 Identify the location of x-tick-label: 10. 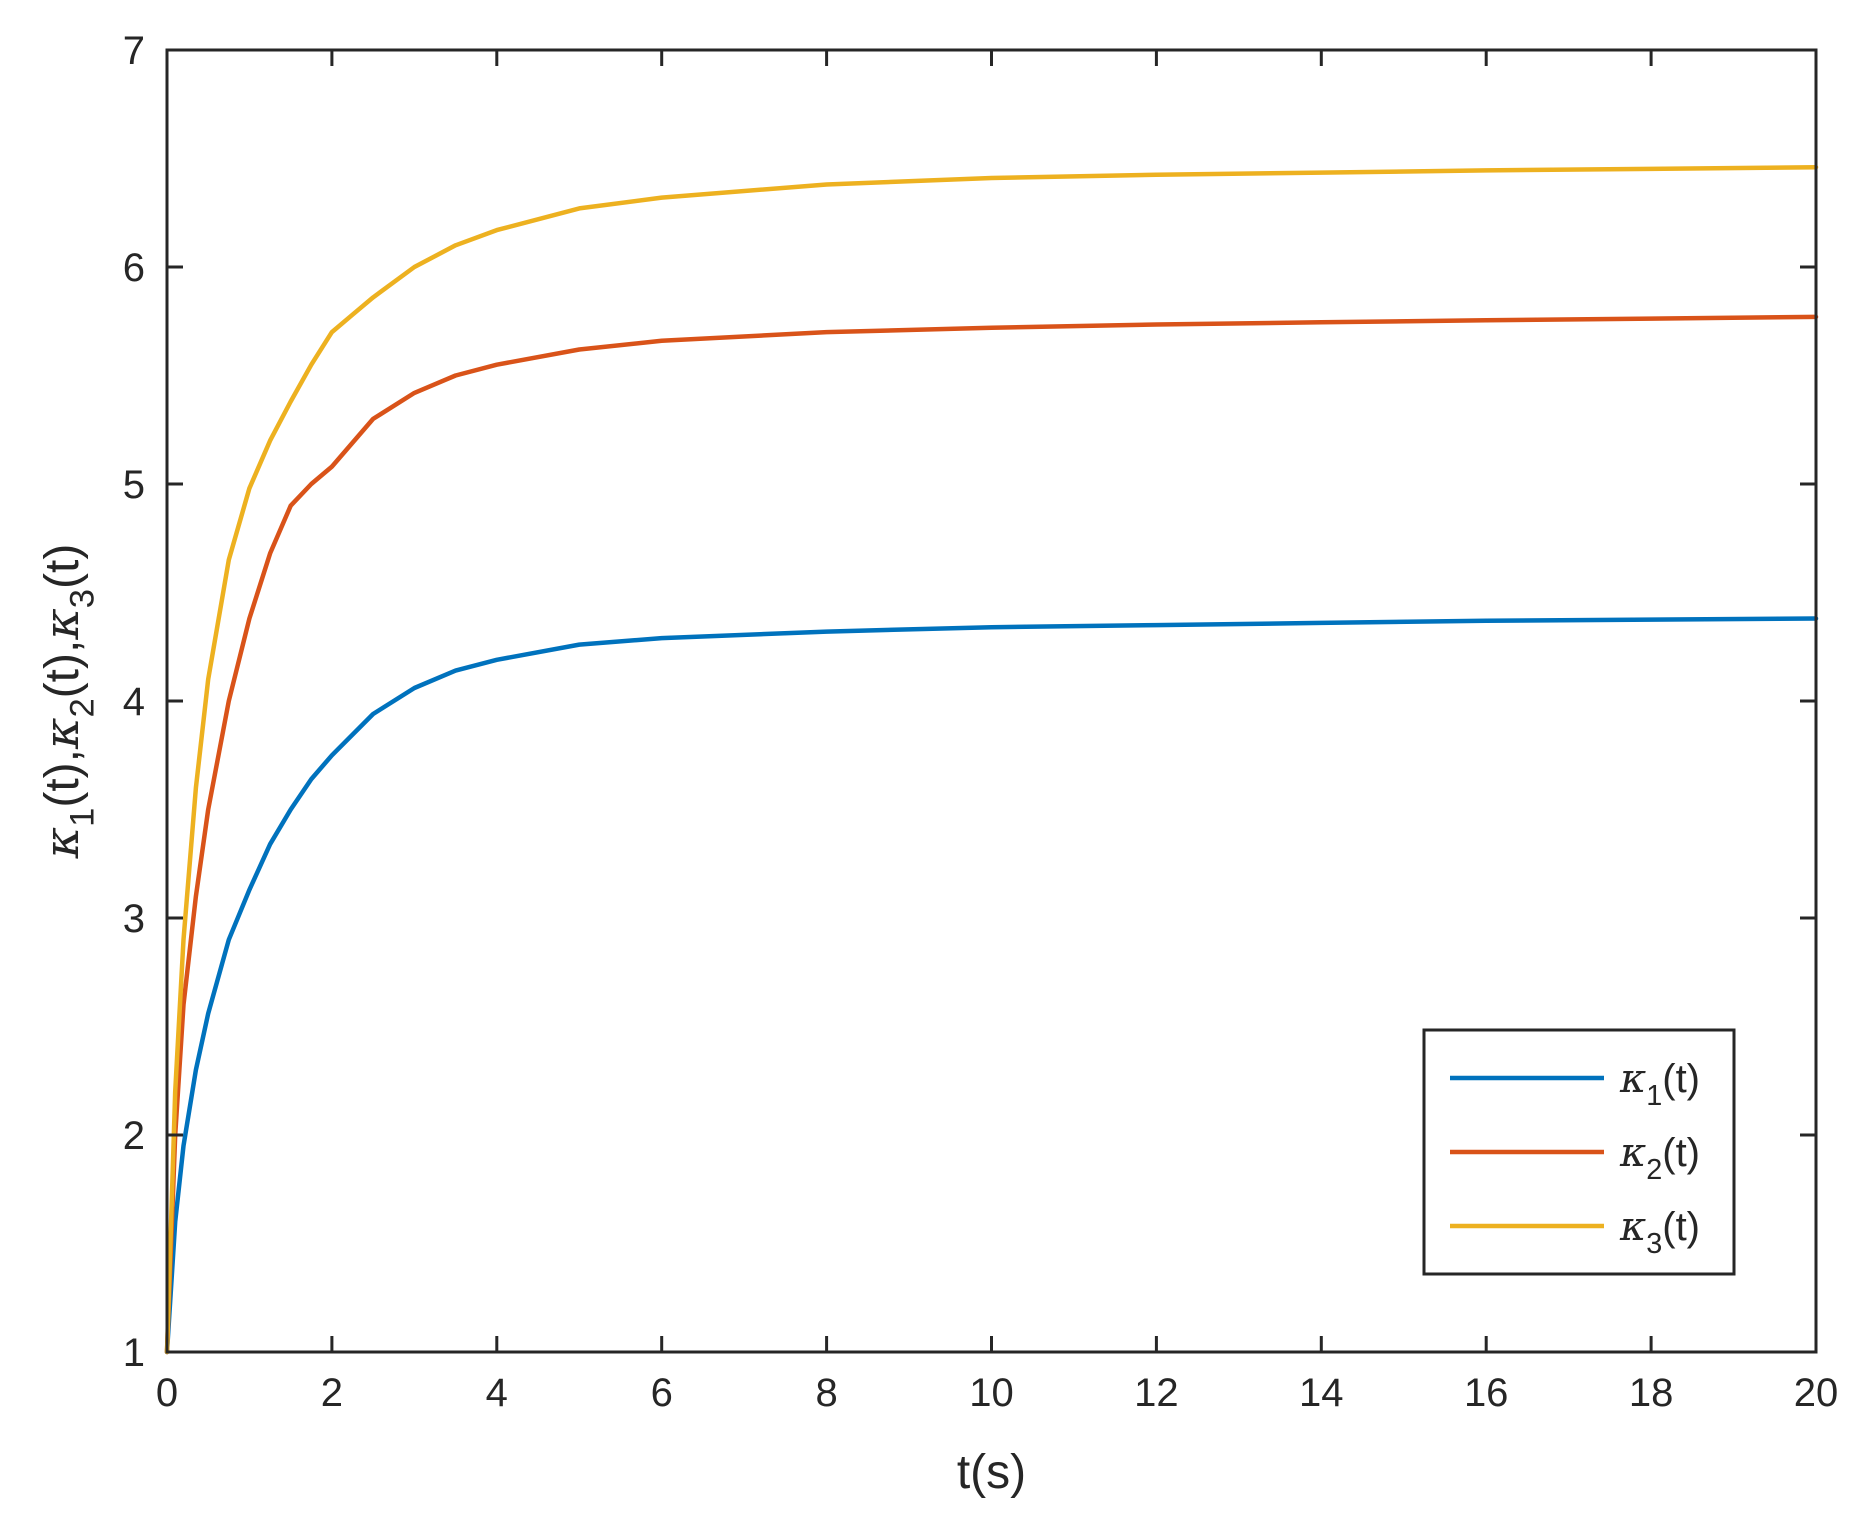
(991, 1393).